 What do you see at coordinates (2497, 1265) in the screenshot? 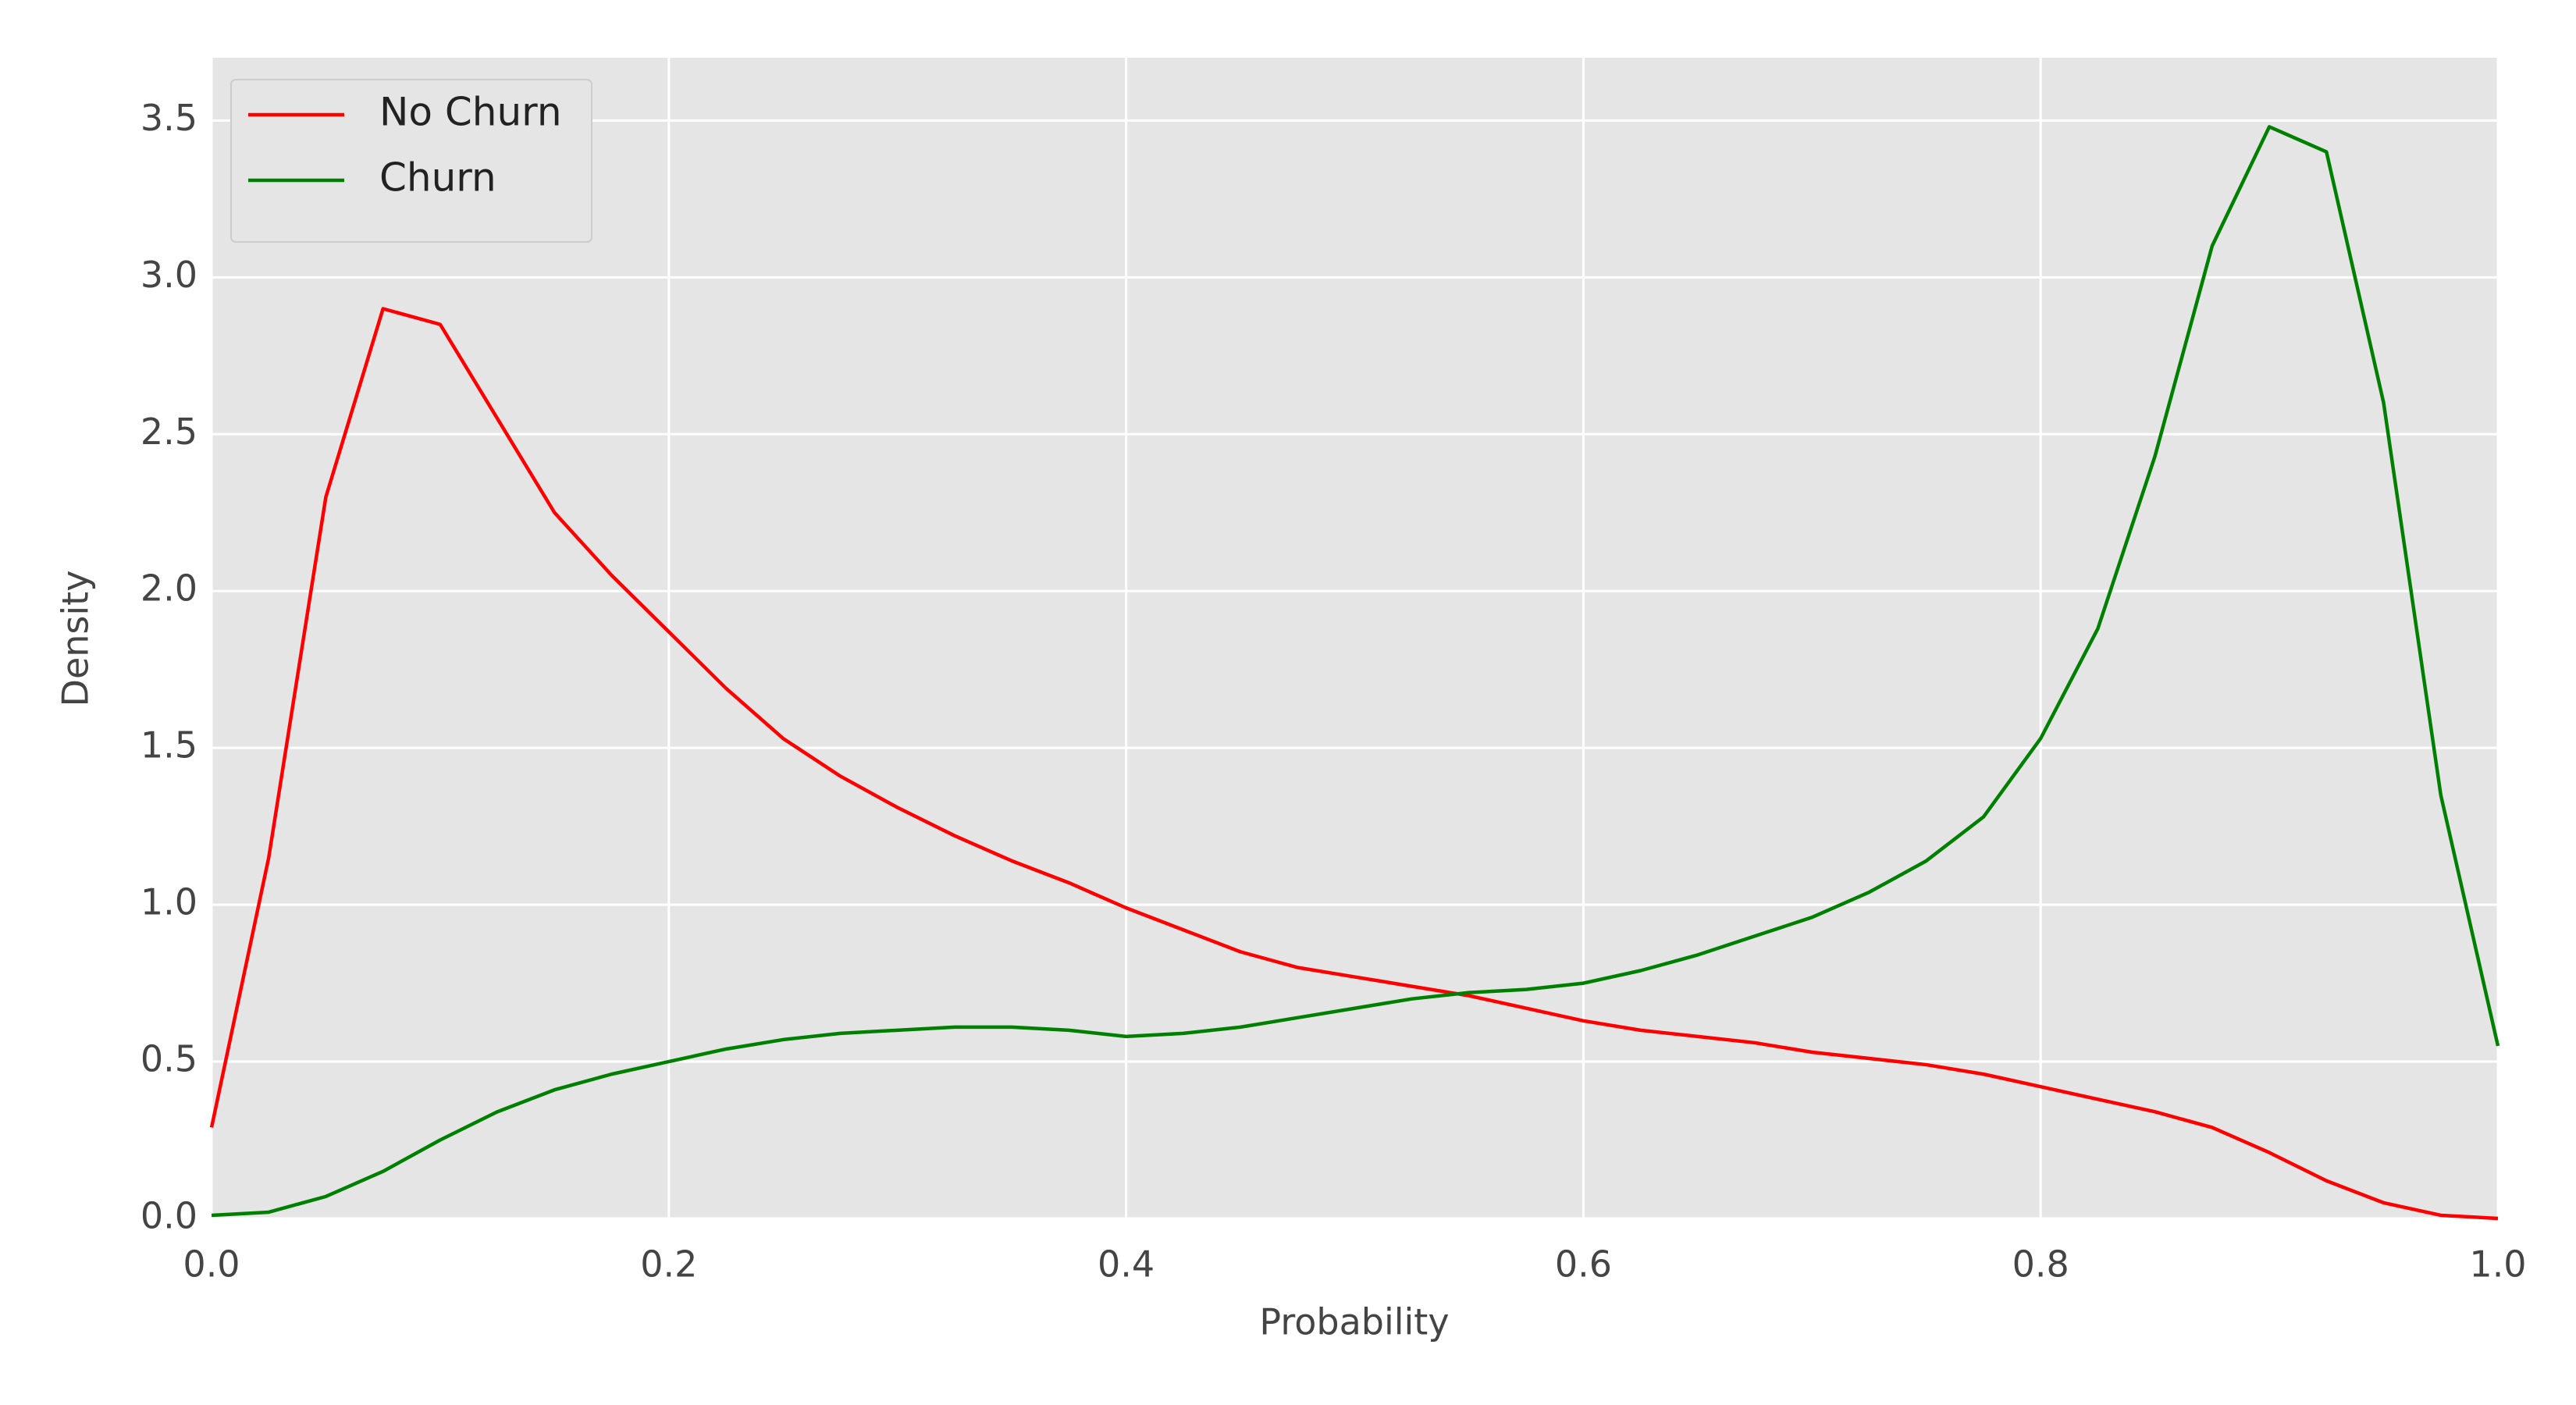
I see `x-tick-label: 1.0` at bounding box center [2497, 1265].